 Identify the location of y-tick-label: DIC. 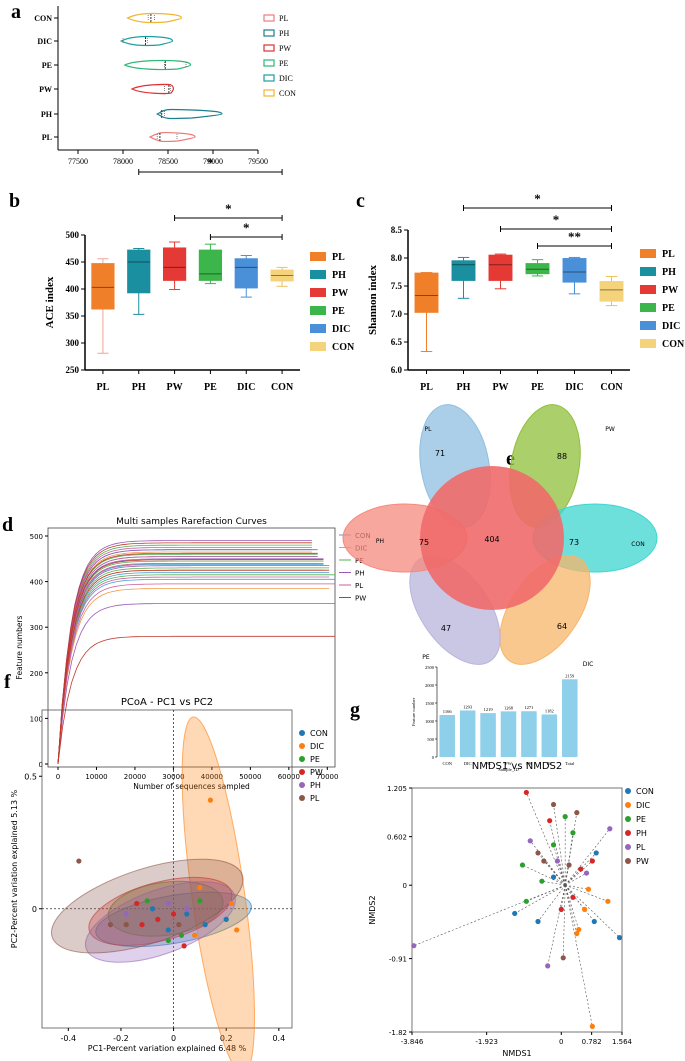
(44, 41).